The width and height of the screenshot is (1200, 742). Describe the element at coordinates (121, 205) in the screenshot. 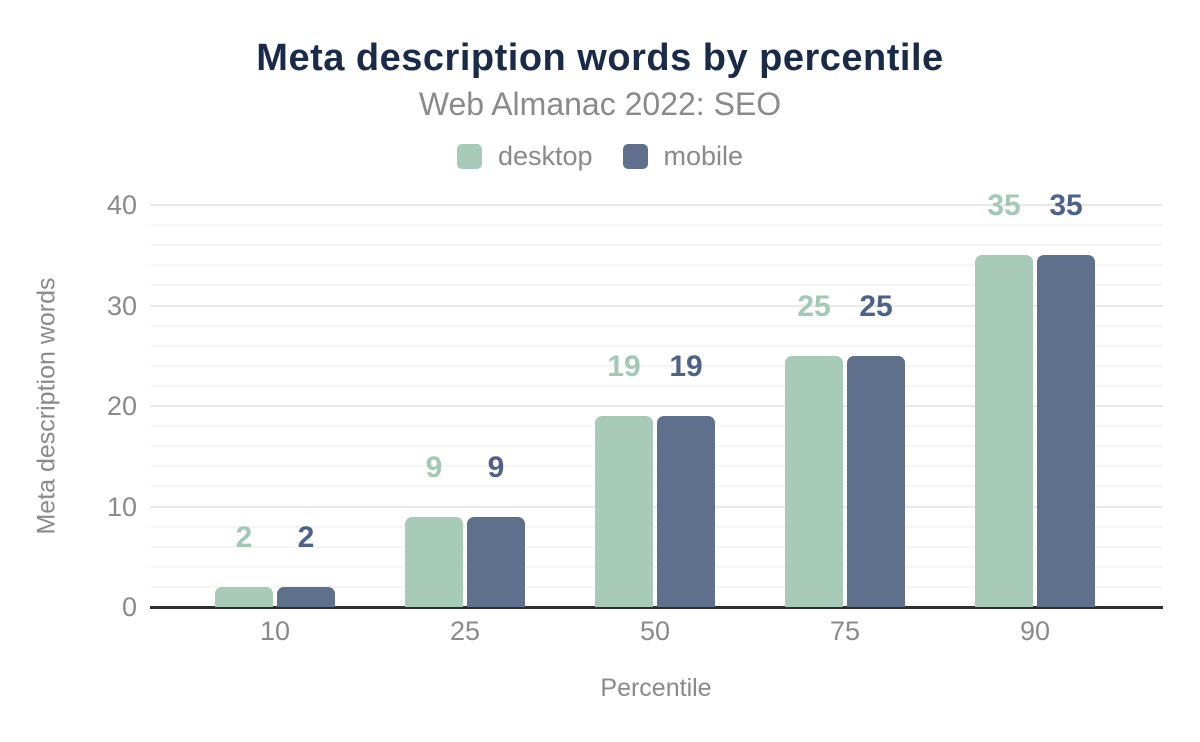

I see `y-axis-tick-label: 40` at that location.